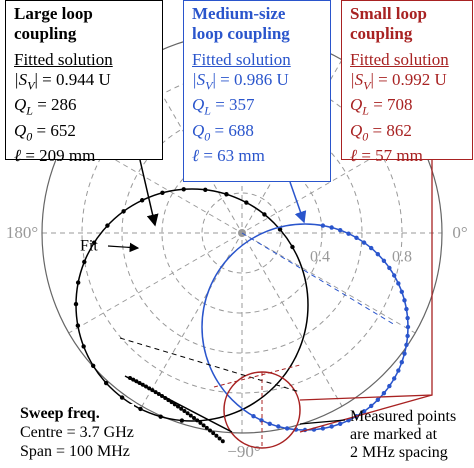 The height and width of the screenshot is (468, 474). I want to click on param-value: | = 0.944 U, so click(72, 79).